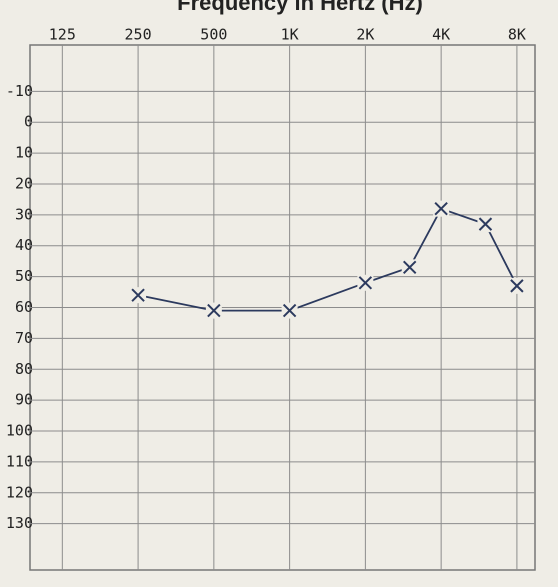 The width and height of the screenshot is (558, 587). What do you see at coordinates (19, 461) in the screenshot?
I see `y-tick-label: 110` at bounding box center [19, 461].